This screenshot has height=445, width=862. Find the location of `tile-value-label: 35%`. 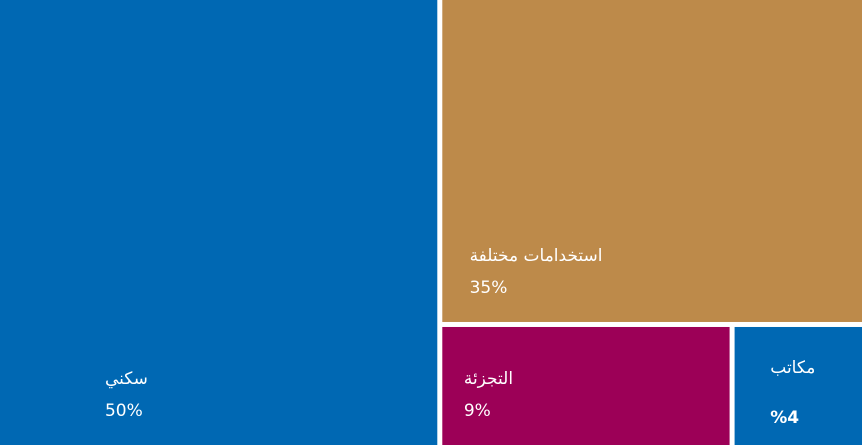

tile-value-label: 35% is located at coordinates (489, 288).